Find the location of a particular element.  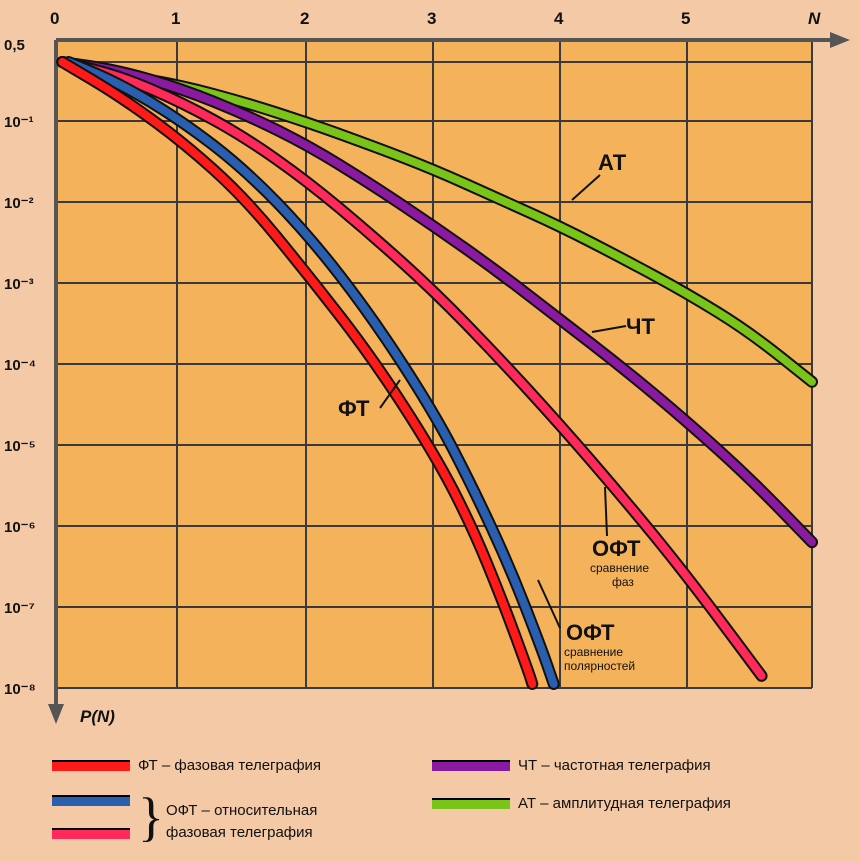

x-tick-label: 1 is located at coordinates (175, 18).